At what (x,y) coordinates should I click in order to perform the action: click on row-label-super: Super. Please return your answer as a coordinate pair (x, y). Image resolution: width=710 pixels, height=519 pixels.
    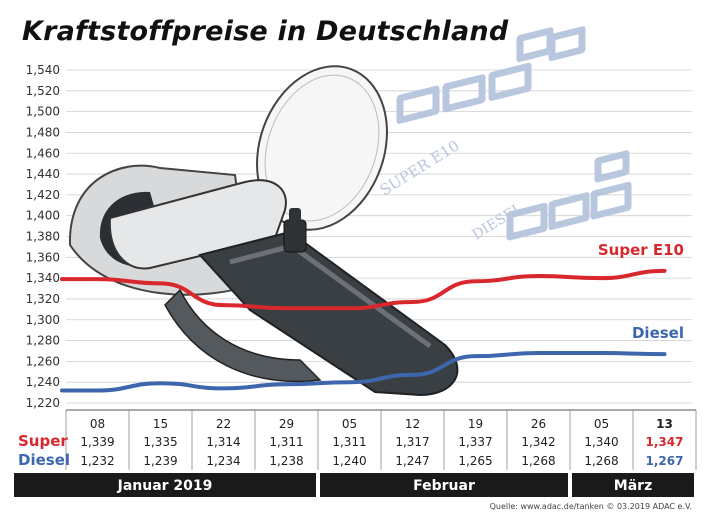
    Looking at the image, I should click on (43, 441).